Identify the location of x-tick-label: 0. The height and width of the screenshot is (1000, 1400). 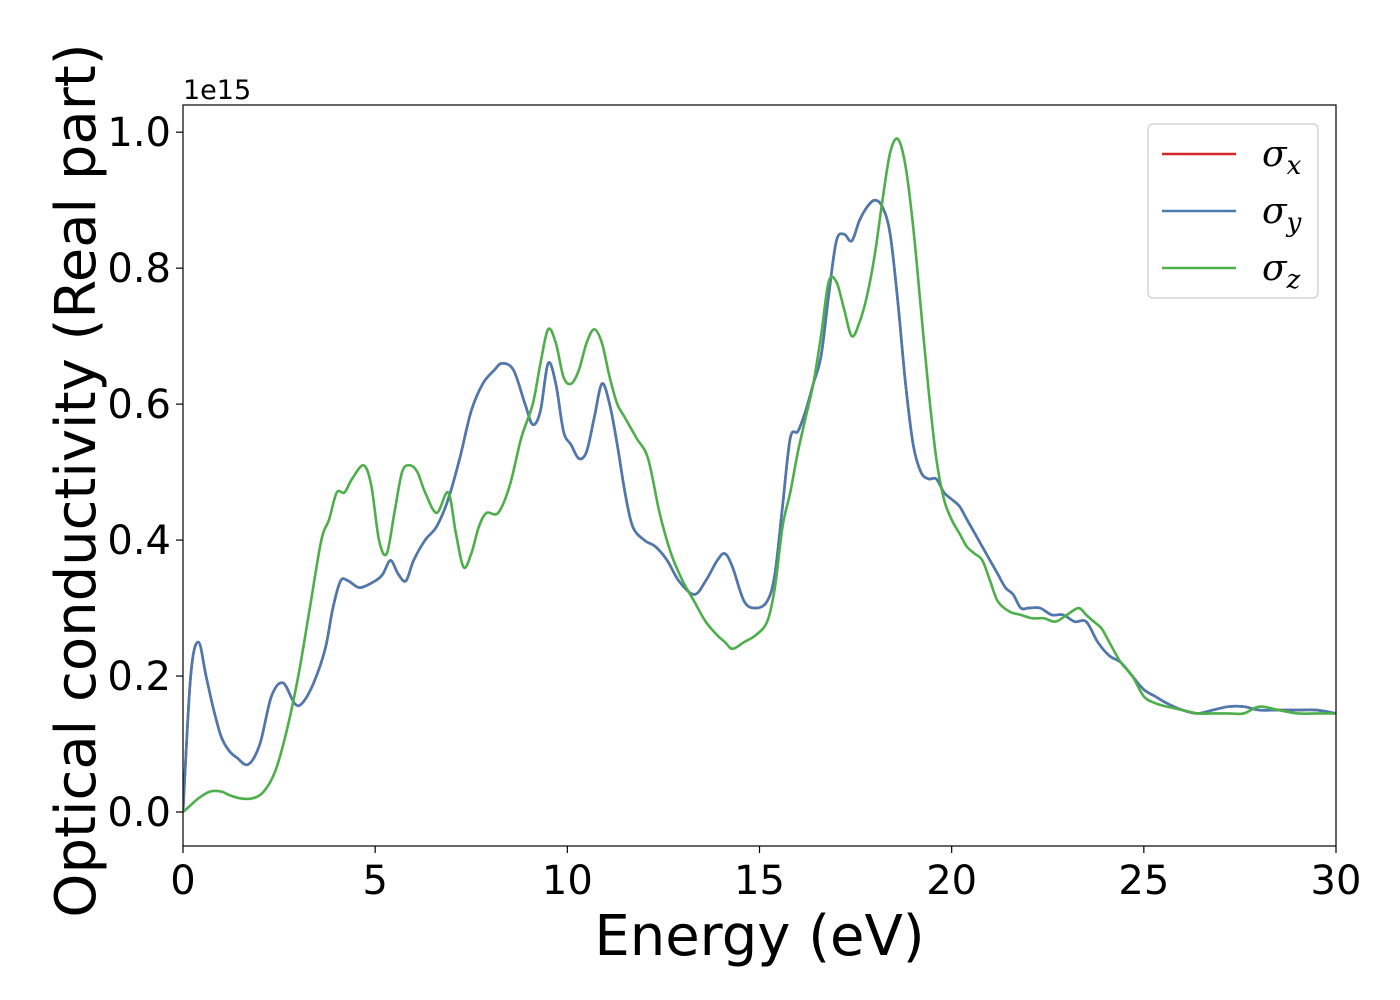
(182, 881).